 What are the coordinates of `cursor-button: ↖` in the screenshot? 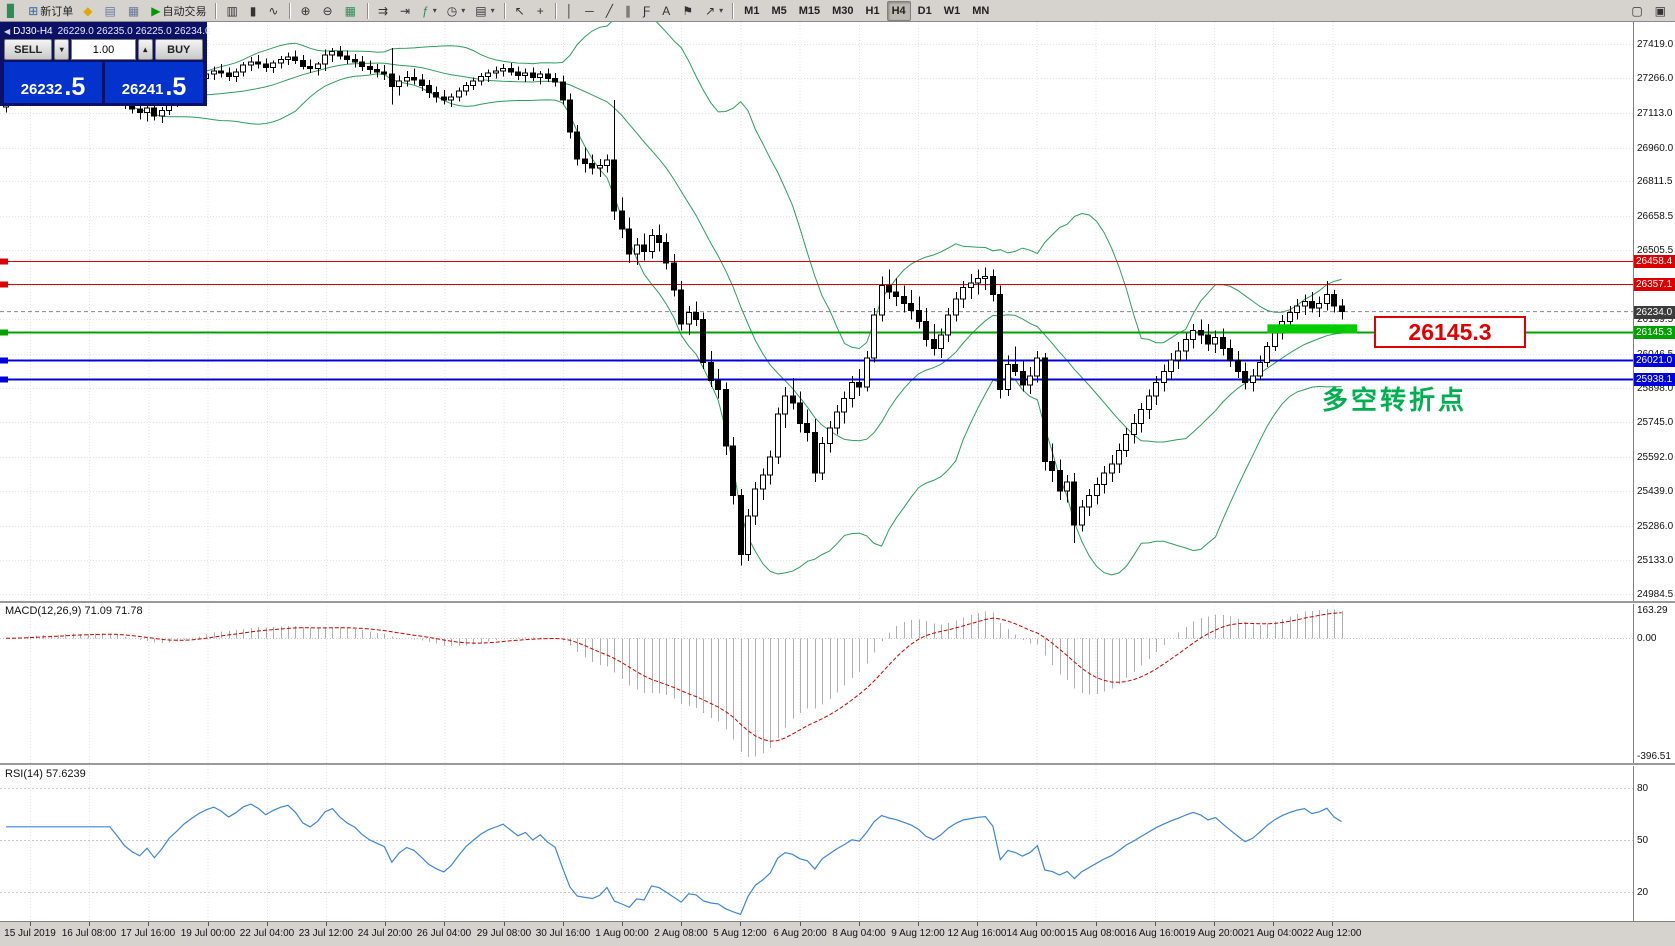 It's located at (521, 11).